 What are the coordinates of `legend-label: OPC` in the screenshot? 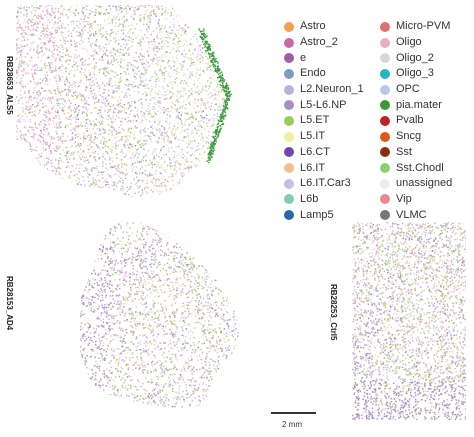 It's located at (408, 89).